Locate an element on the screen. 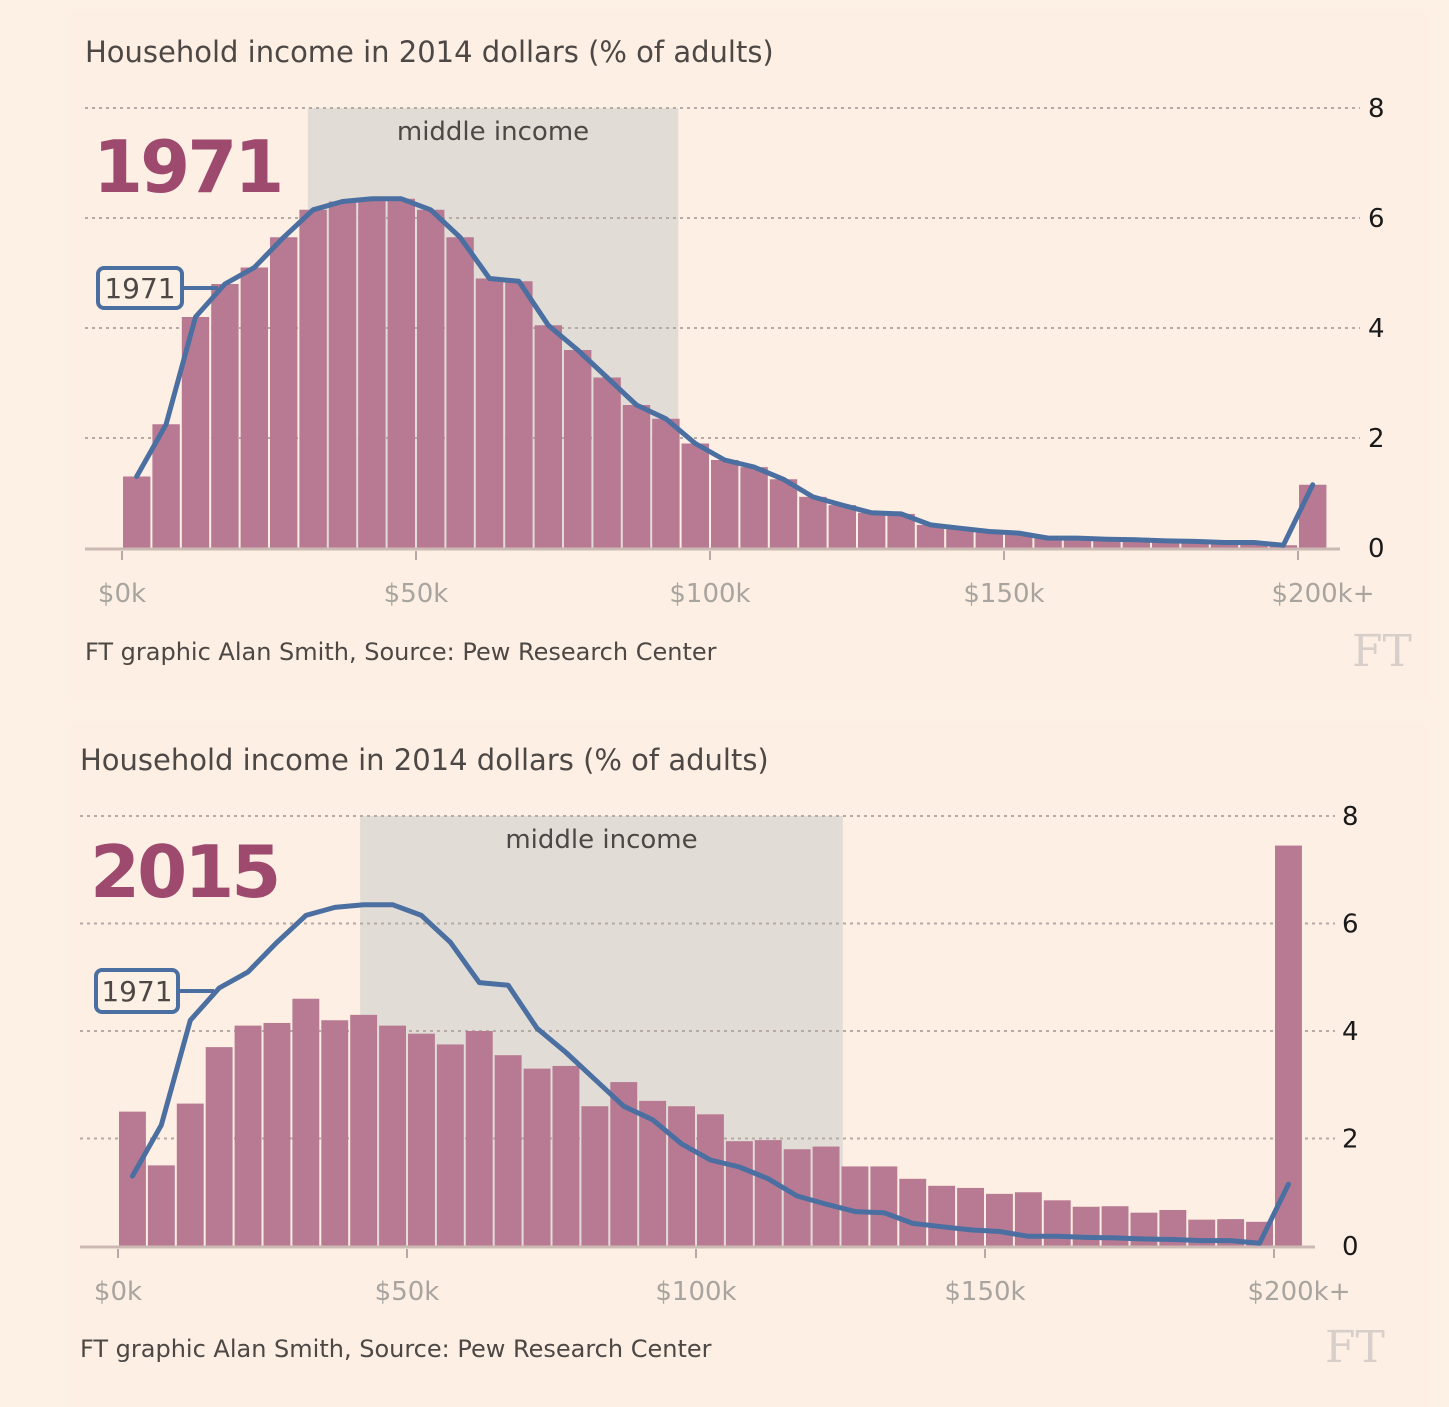 The height and width of the screenshot is (1407, 1449). year-label: 1971 is located at coordinates (187, 167).